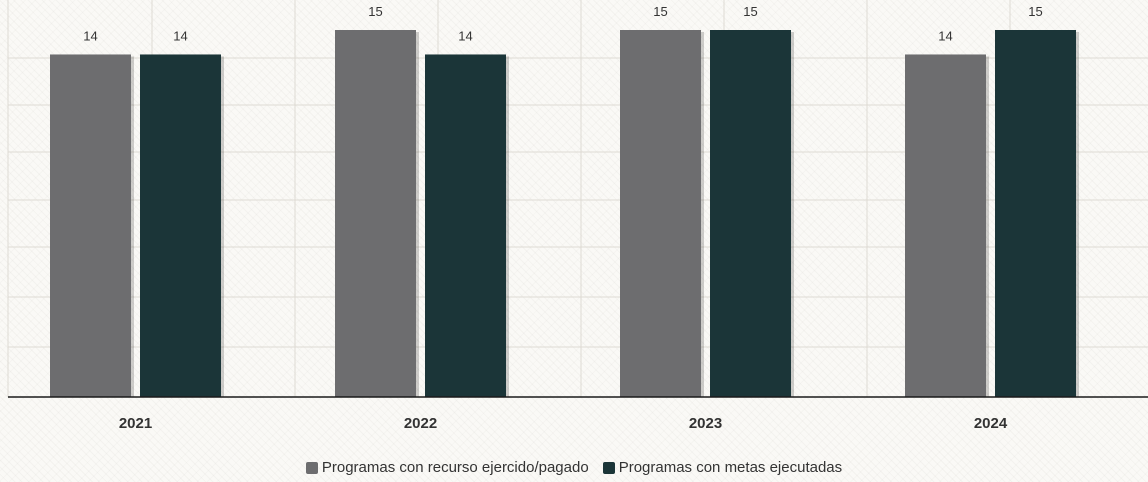 The height and width of the screenshot is (482, 1148). What do you see at coordinates (991, 423) in the screenshot?
I see `x-tick-label: 2024` at bounding box center [991, 423].